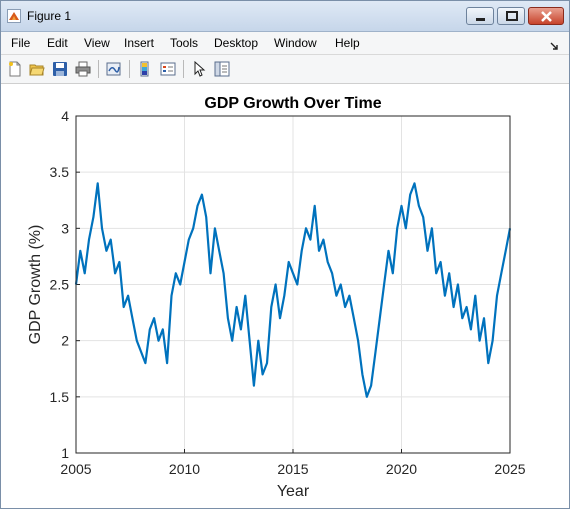  I want to click on maximize-button, so click(511, 16).